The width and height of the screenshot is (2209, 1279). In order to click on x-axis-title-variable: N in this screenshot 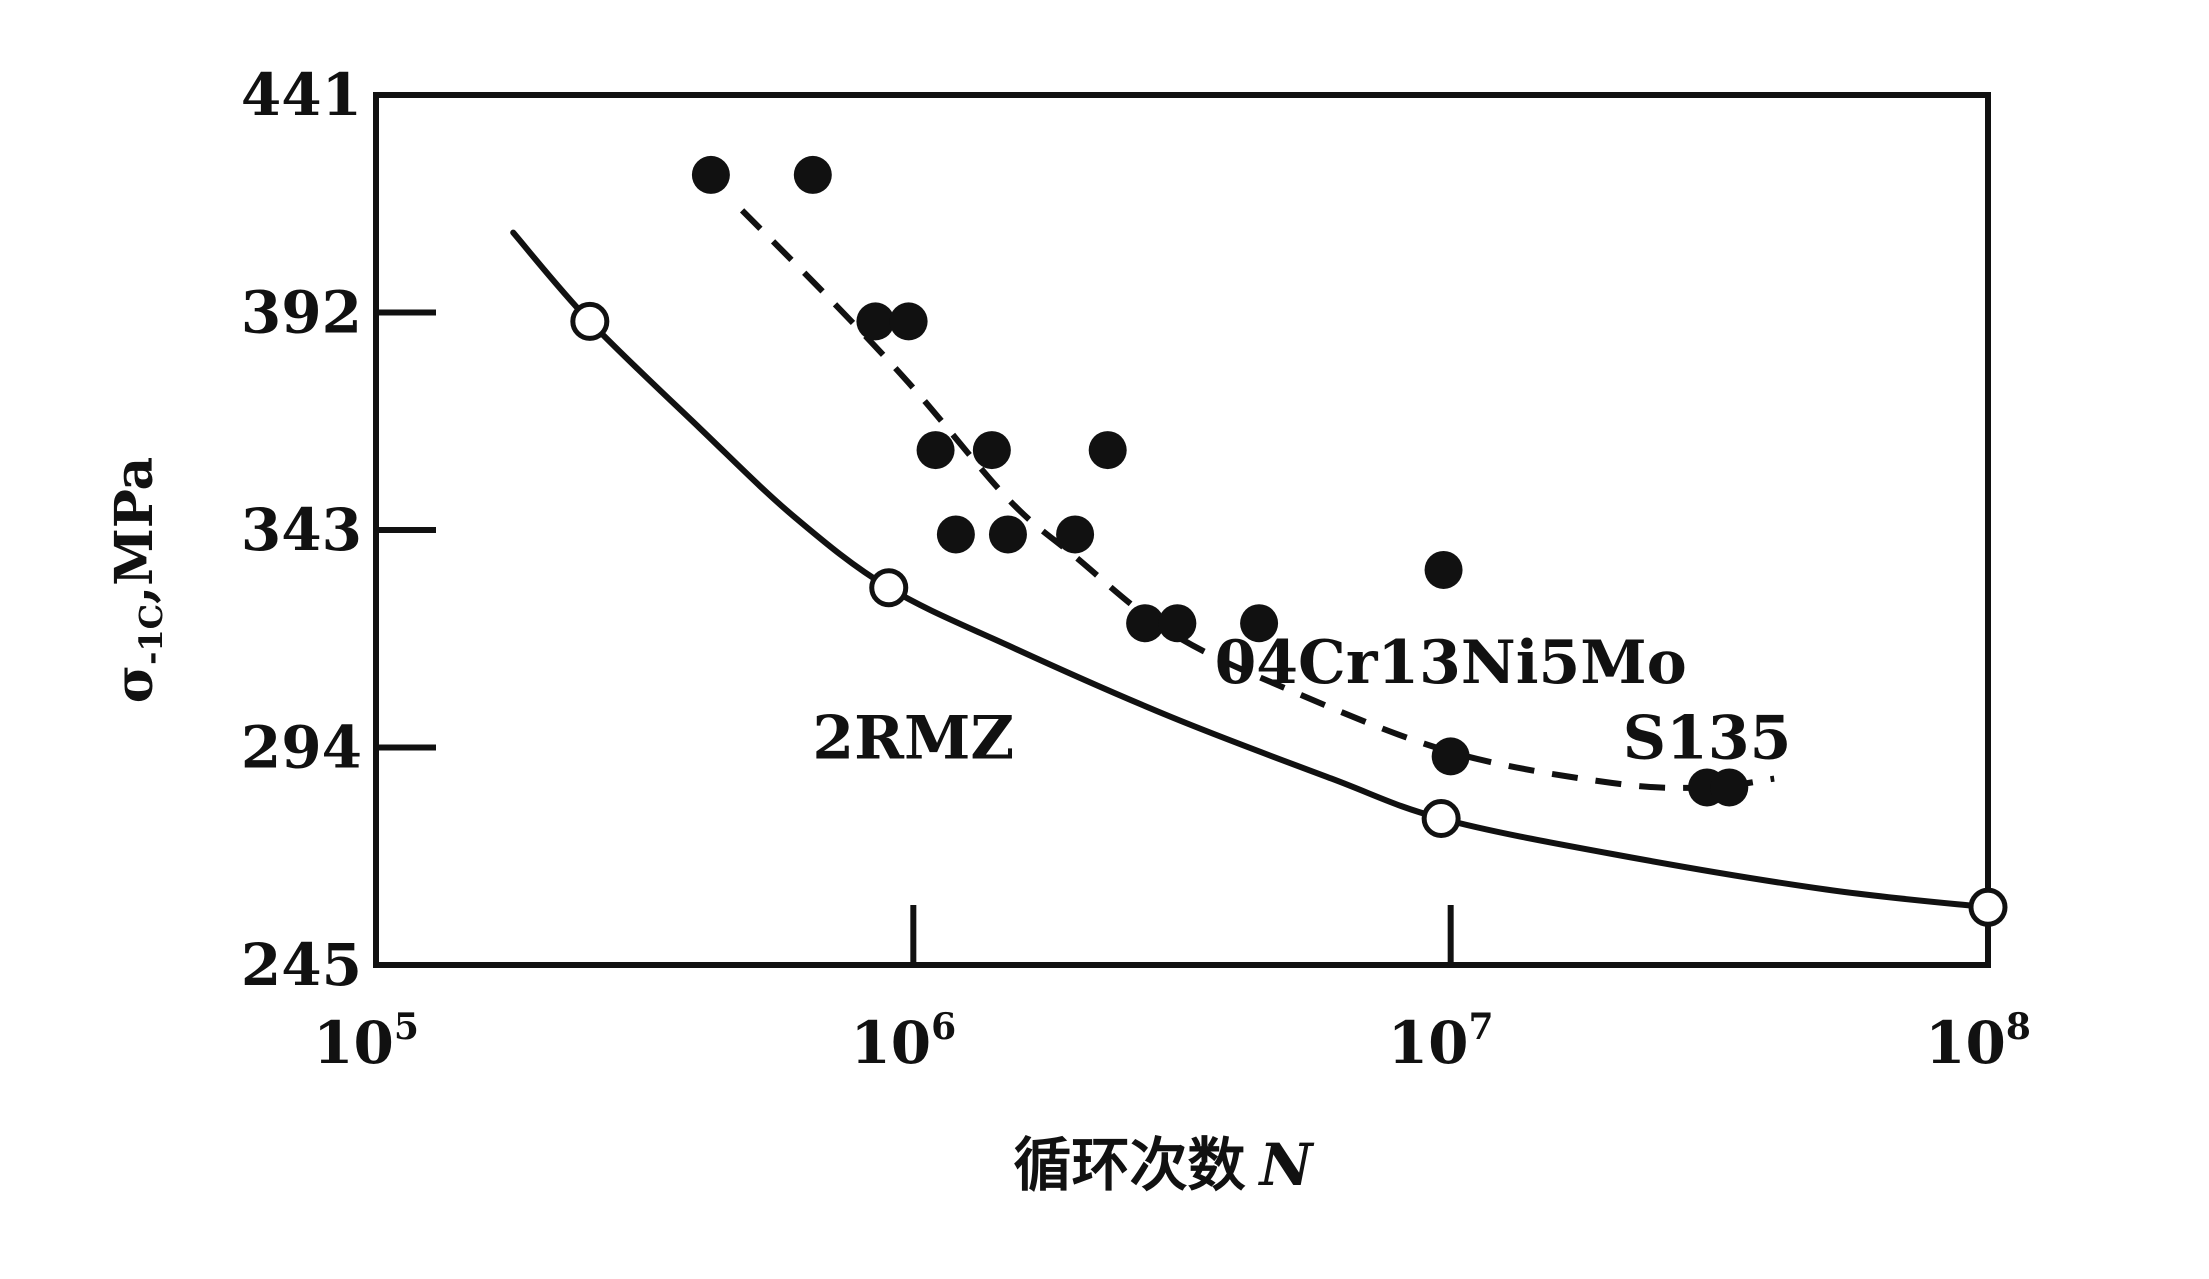, I will do `click(1286, 1165)`.